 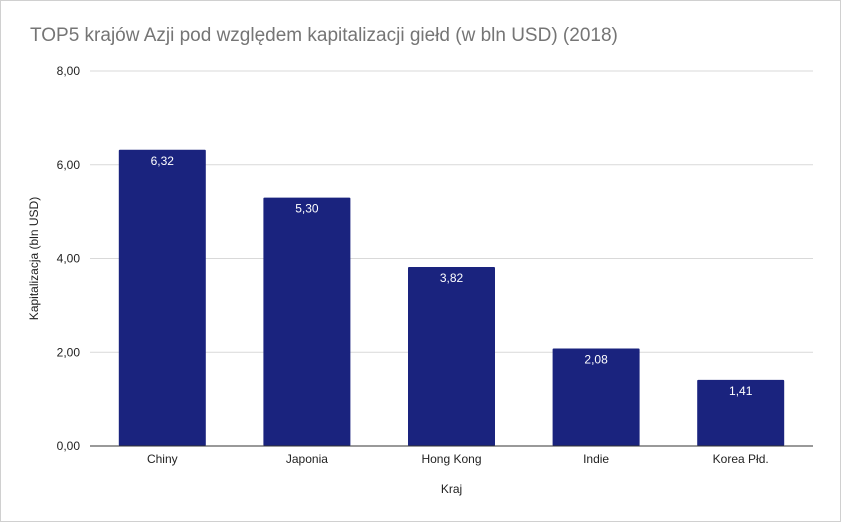 What do you see at coordinates (69, 352) in the screenshot?
I see `y-tick-label: 2,00` at bounding box center [69, 352].